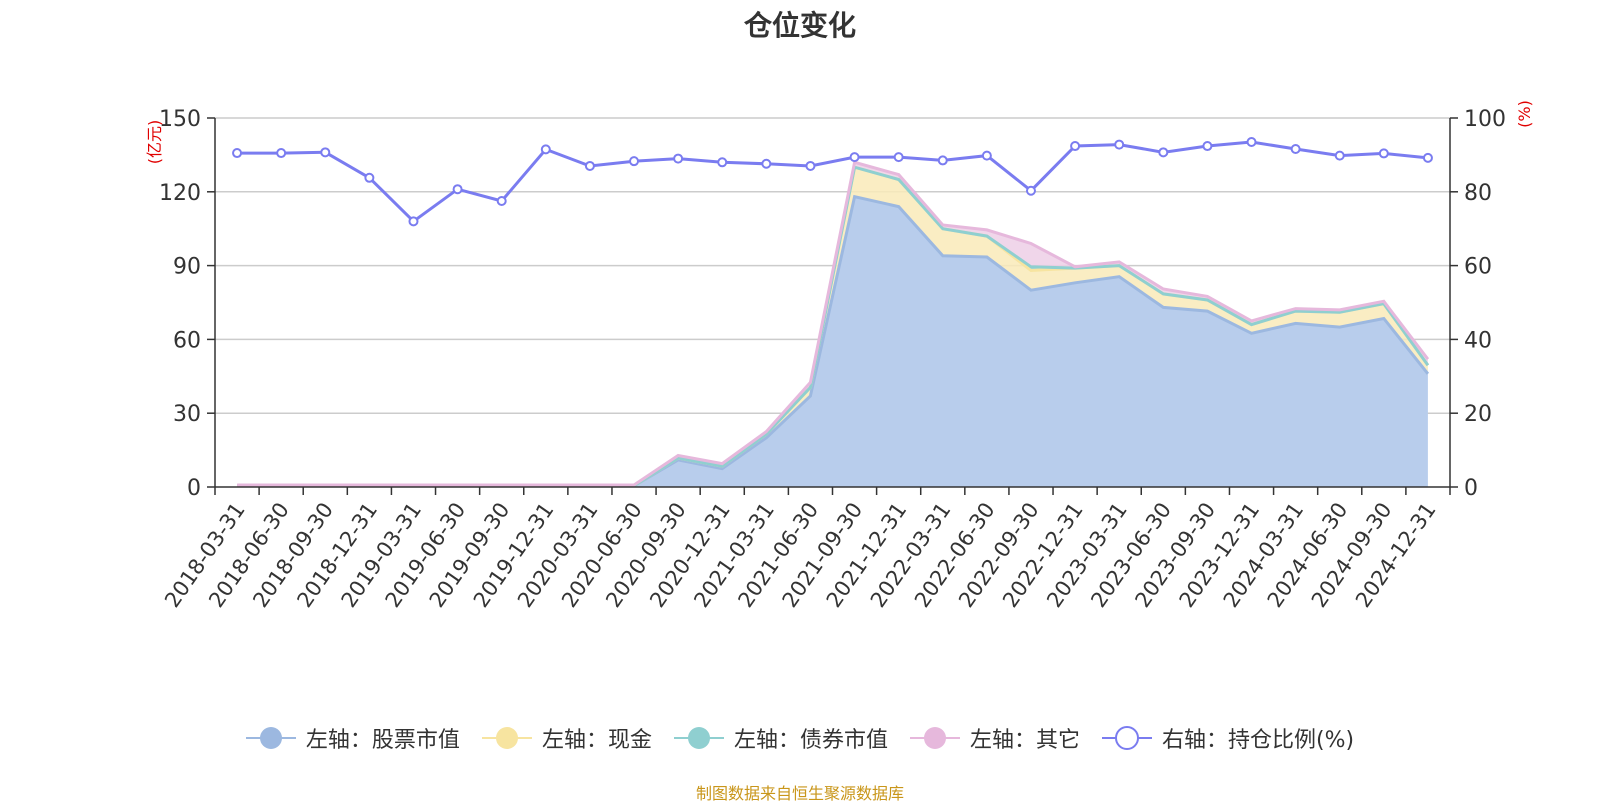 Image resolution: width=1600 pixels, height=804 pixels. I want to click on y-right-tick-label: 100, so click(1485, 119).